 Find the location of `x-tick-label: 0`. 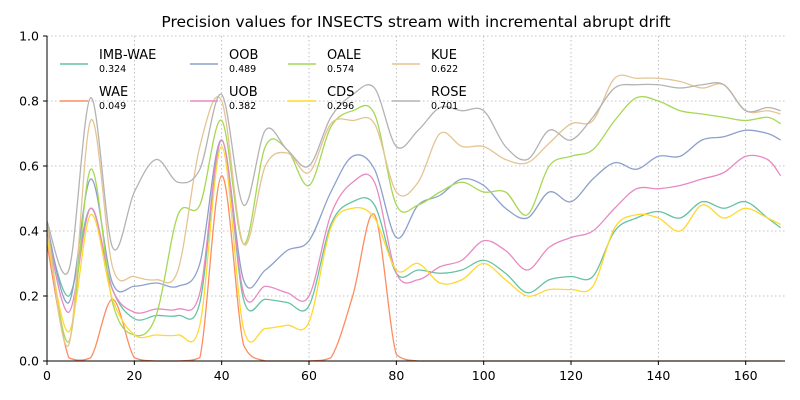

x-tick-label: 0 is located at coordinates (47, 375).